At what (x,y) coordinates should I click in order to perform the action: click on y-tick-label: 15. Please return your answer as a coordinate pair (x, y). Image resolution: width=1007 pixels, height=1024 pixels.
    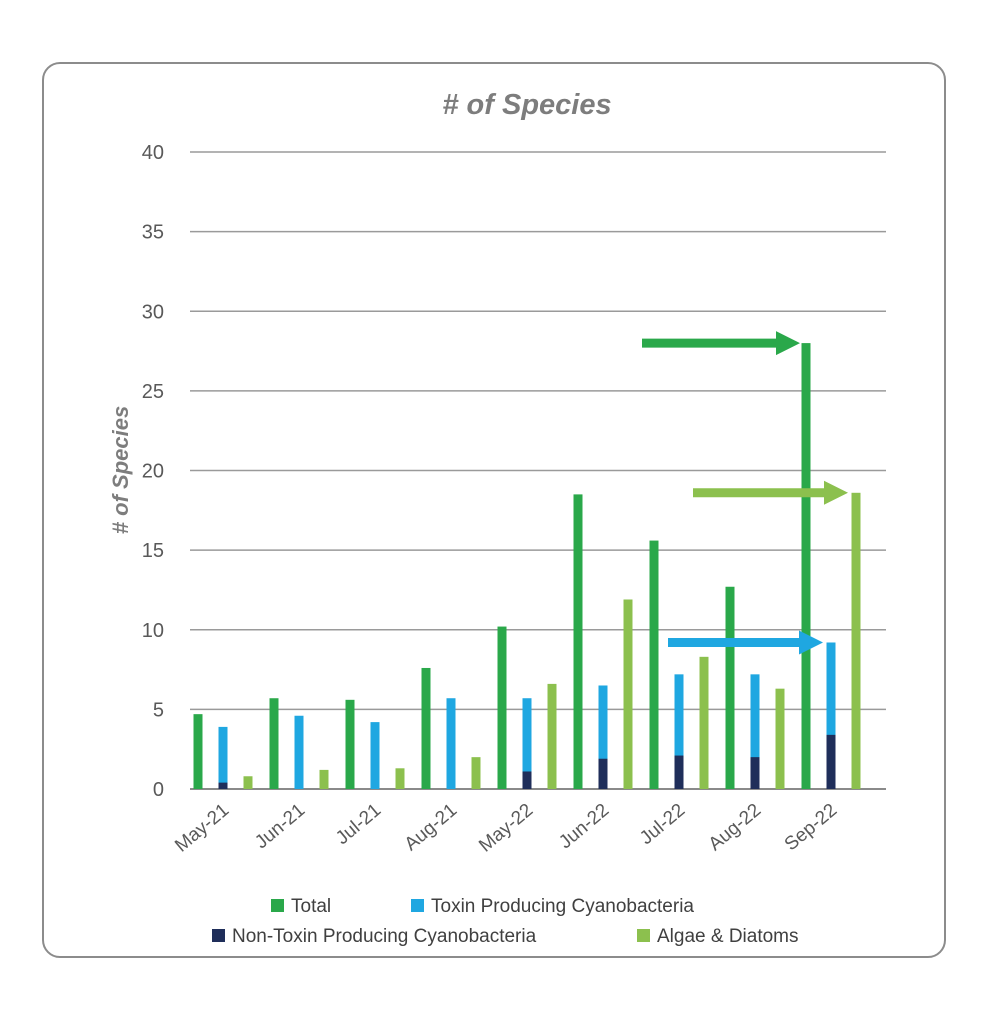
    Looking at the image, I should click on (153, 551).